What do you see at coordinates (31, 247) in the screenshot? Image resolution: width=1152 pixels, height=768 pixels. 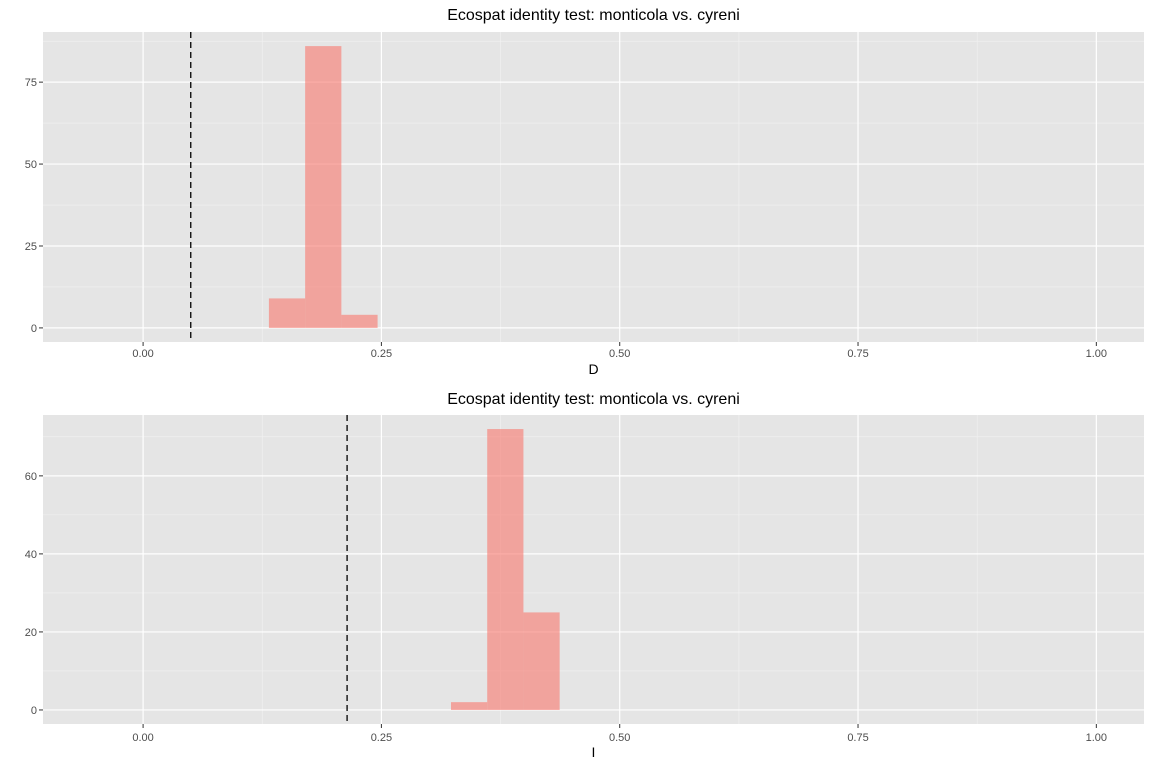 I see `y-tick-label: 25` at bounding box center [31, 247].